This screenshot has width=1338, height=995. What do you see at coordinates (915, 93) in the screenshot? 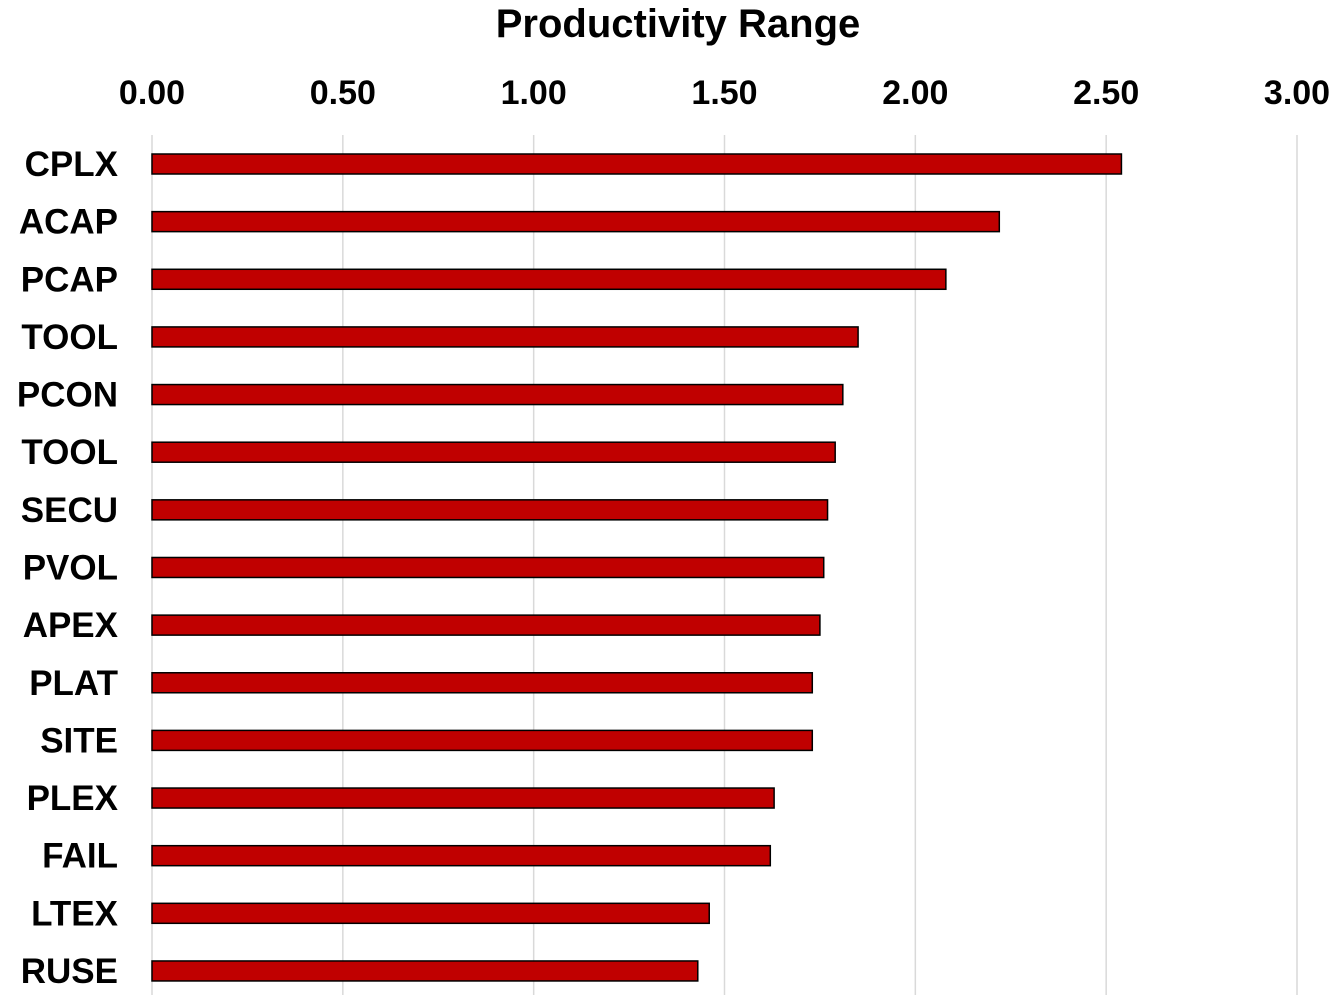
I see `x-tick-label: 2.00` at bounding box center [915, 93].